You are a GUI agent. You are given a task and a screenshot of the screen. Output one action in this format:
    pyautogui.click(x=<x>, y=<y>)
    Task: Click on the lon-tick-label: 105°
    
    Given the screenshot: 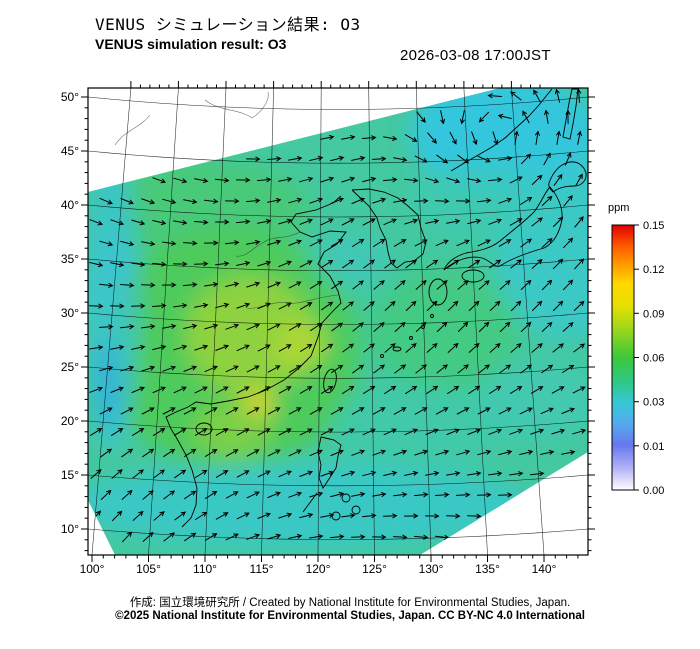 What is the action you would take?
    pyautogui.click(x=148, y=569)
    